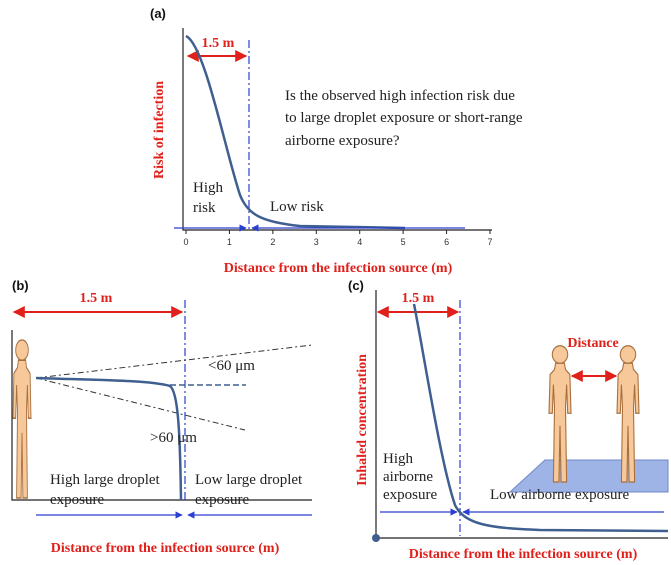 The height and width of the screenshot is (565, 671). I want to click on axes, so click(161, 415).